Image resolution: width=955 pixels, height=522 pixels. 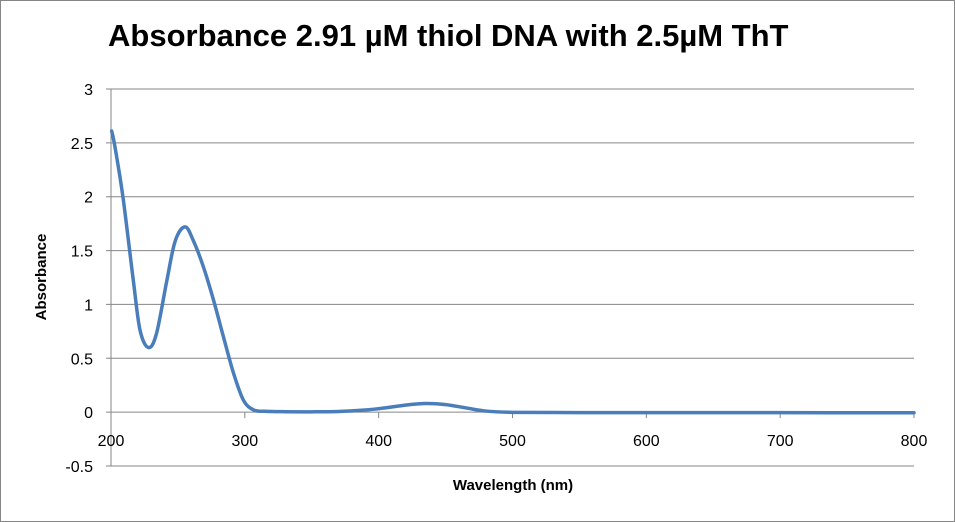 I want to click on x-axis-label: Wavelength (nm), so click(x=513, y=485).